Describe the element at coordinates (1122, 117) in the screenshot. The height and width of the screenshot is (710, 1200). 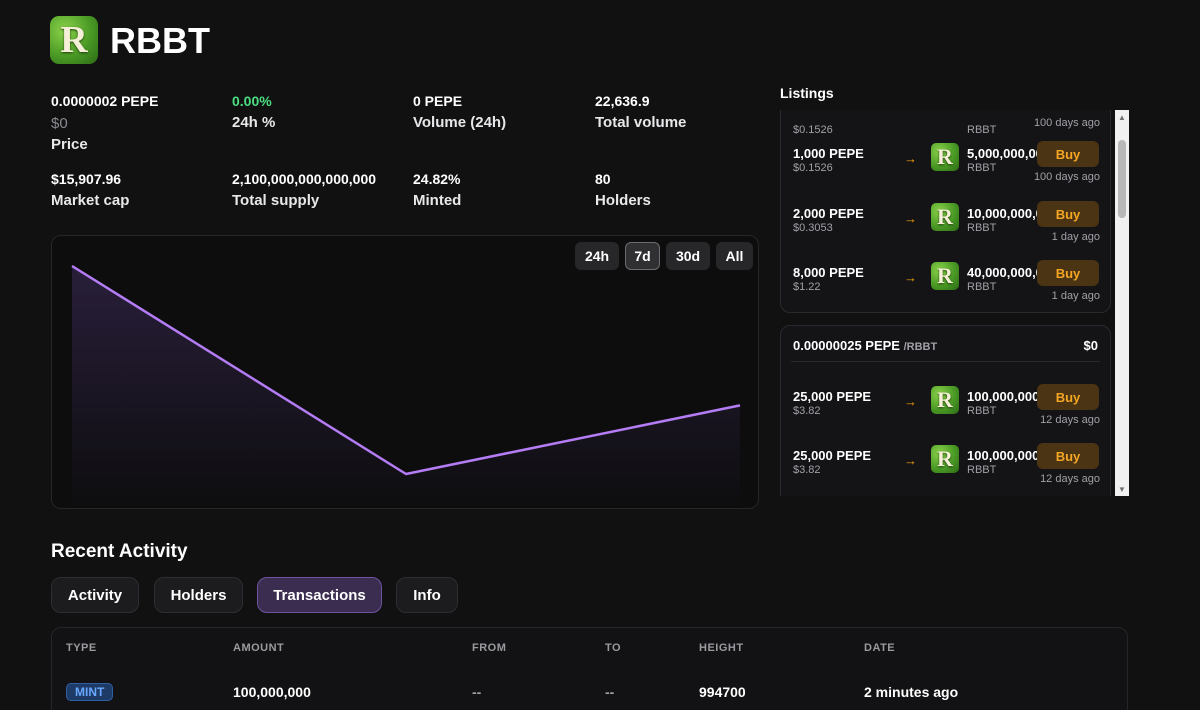
I see `scroll-up-icon: ▲` at that location.